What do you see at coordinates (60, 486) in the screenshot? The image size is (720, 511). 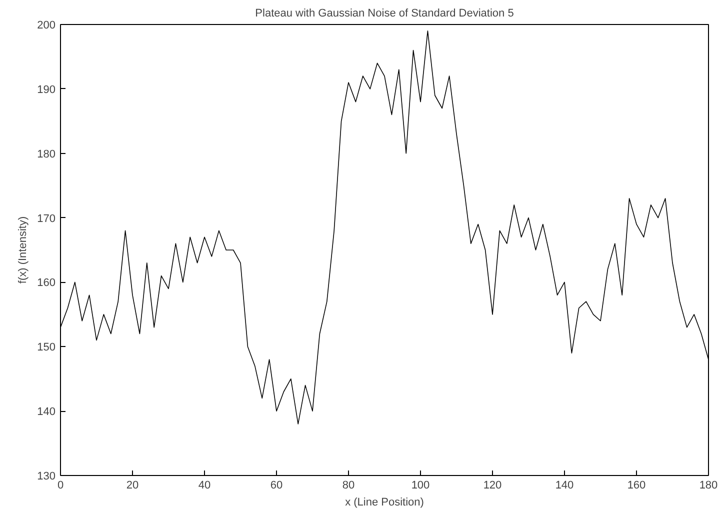 I see `x-tick-label: 0` at bounding box center [60, 486].